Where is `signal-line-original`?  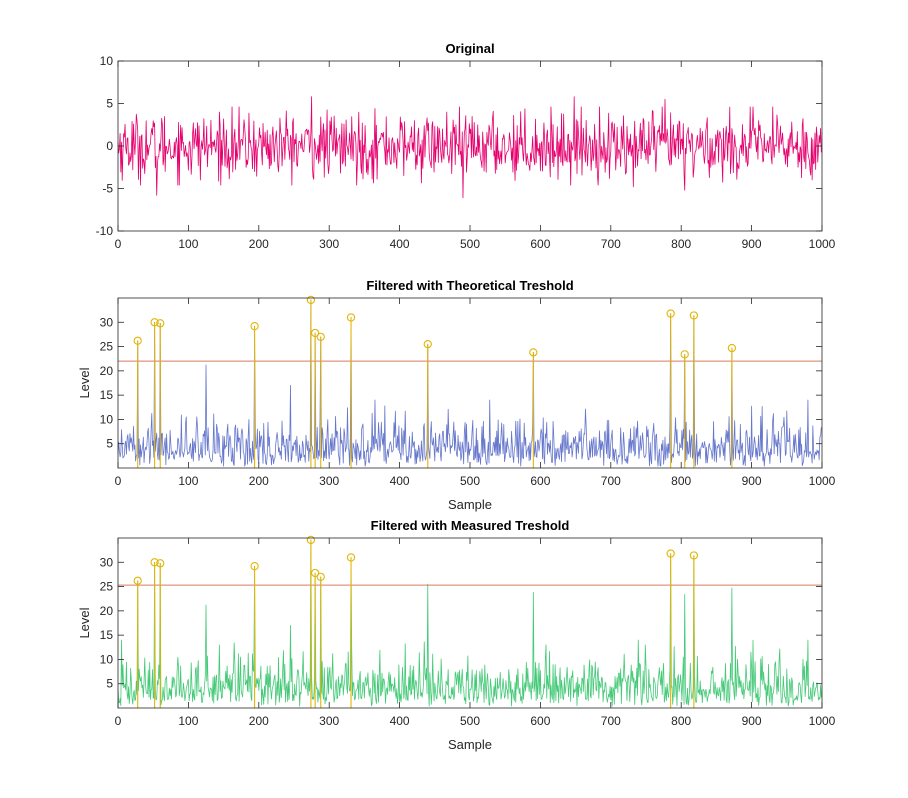 signal-line-original is located at coordinates (469, 147).